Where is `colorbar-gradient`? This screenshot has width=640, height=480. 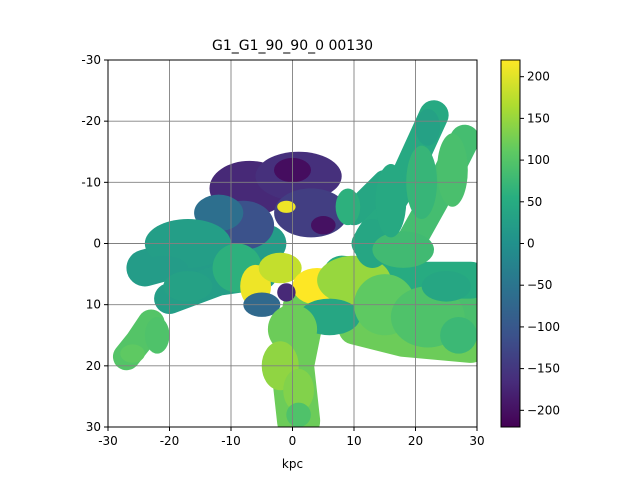
colorbar-gradient is located at coordinates (510, 243).